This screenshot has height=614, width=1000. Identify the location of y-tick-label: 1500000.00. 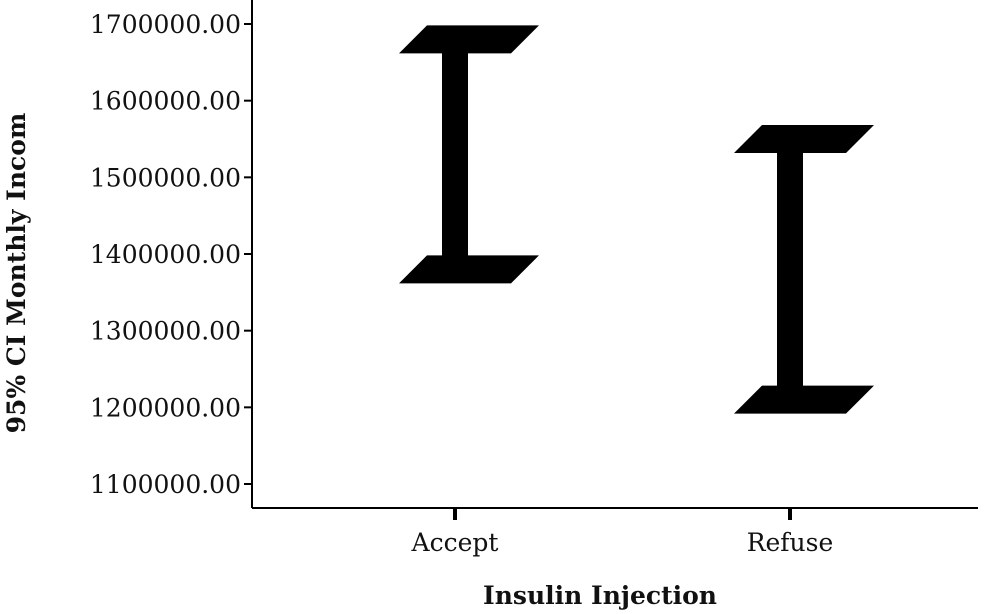
(165, 177).